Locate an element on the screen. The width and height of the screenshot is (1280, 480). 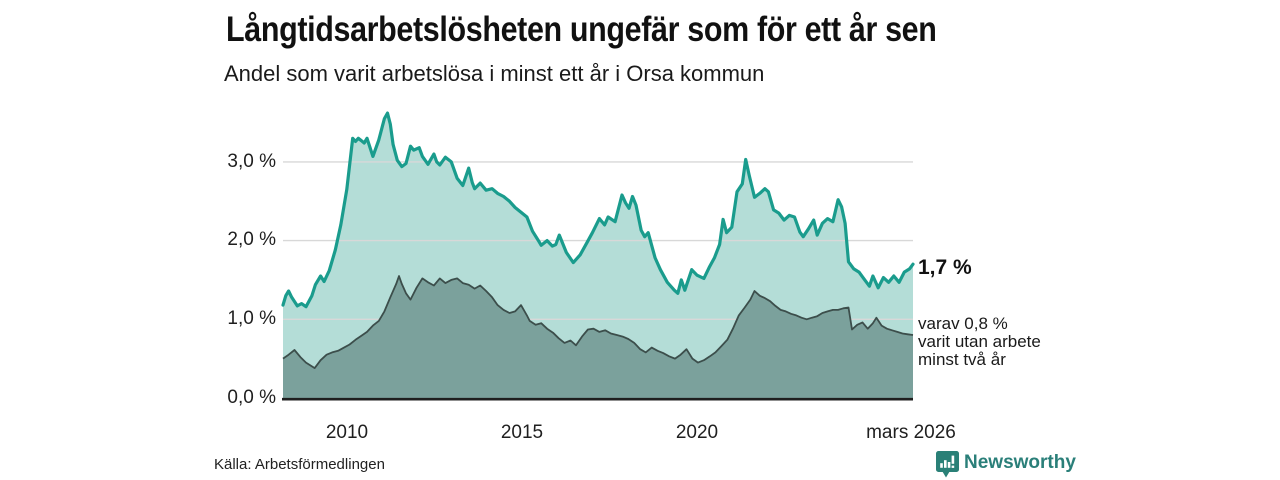
end-value-label-2yr-line2: varit utan arbete is located at coordinates (979, 341).